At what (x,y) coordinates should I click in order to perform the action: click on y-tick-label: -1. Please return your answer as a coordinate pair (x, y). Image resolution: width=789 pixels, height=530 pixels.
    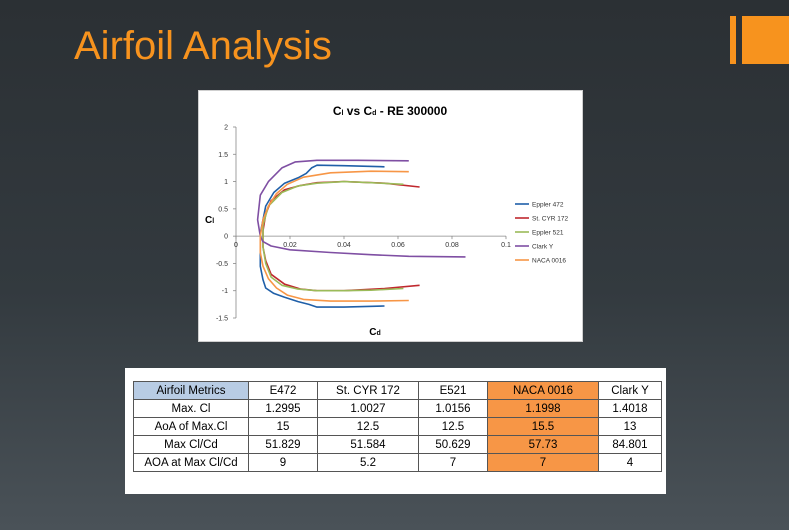
    Looking at the image, I should click on (225, 291).